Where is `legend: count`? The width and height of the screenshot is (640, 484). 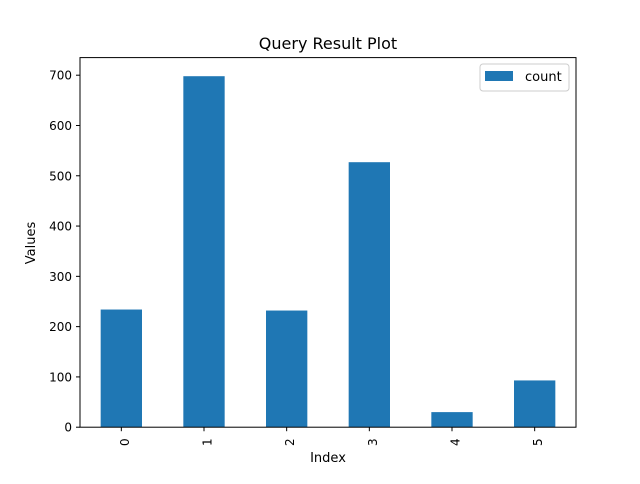
legend: count is located at coordinates (524, 77).